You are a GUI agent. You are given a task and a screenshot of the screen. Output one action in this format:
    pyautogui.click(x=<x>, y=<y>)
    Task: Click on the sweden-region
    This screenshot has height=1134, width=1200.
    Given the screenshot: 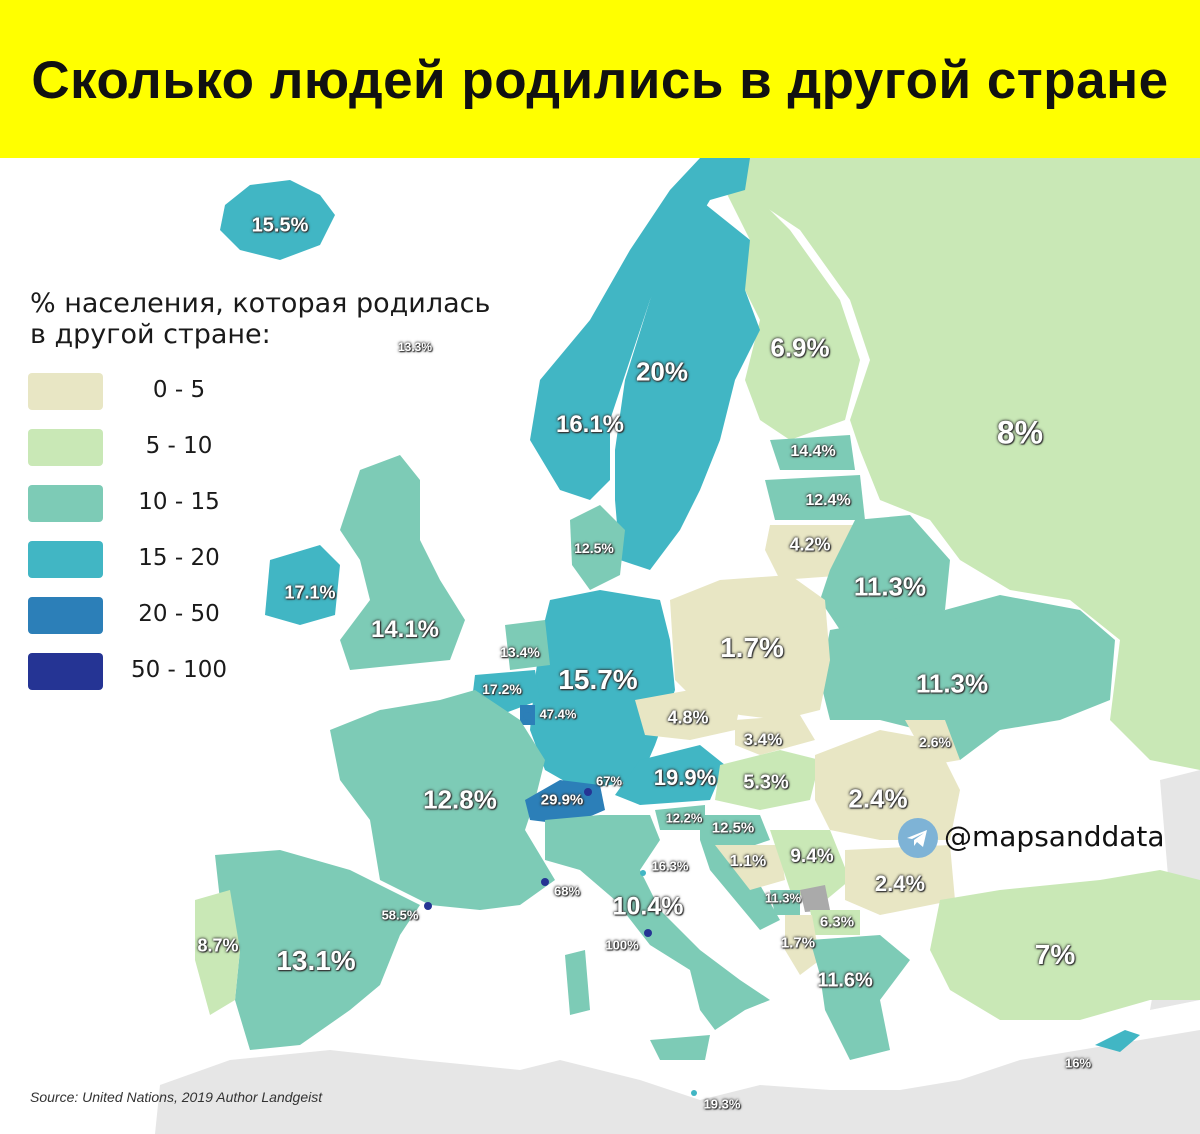 What is the action you would take?
    pyautogui.click(x=687, y=385)
    